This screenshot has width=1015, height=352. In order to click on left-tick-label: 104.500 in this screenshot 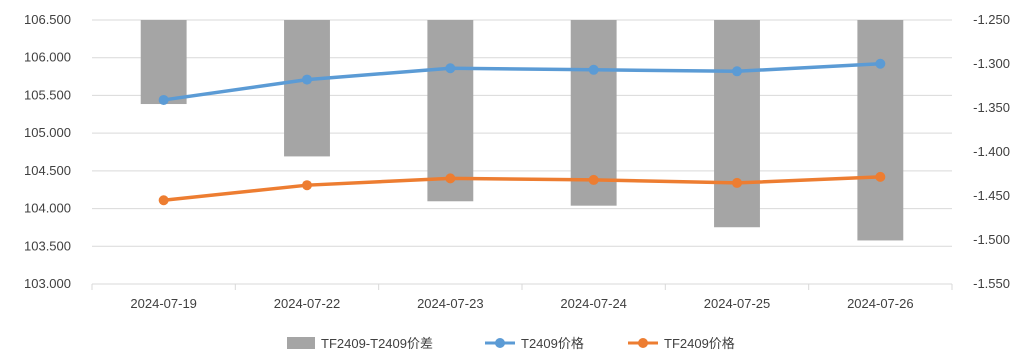, I will do `click(47, 170)`.